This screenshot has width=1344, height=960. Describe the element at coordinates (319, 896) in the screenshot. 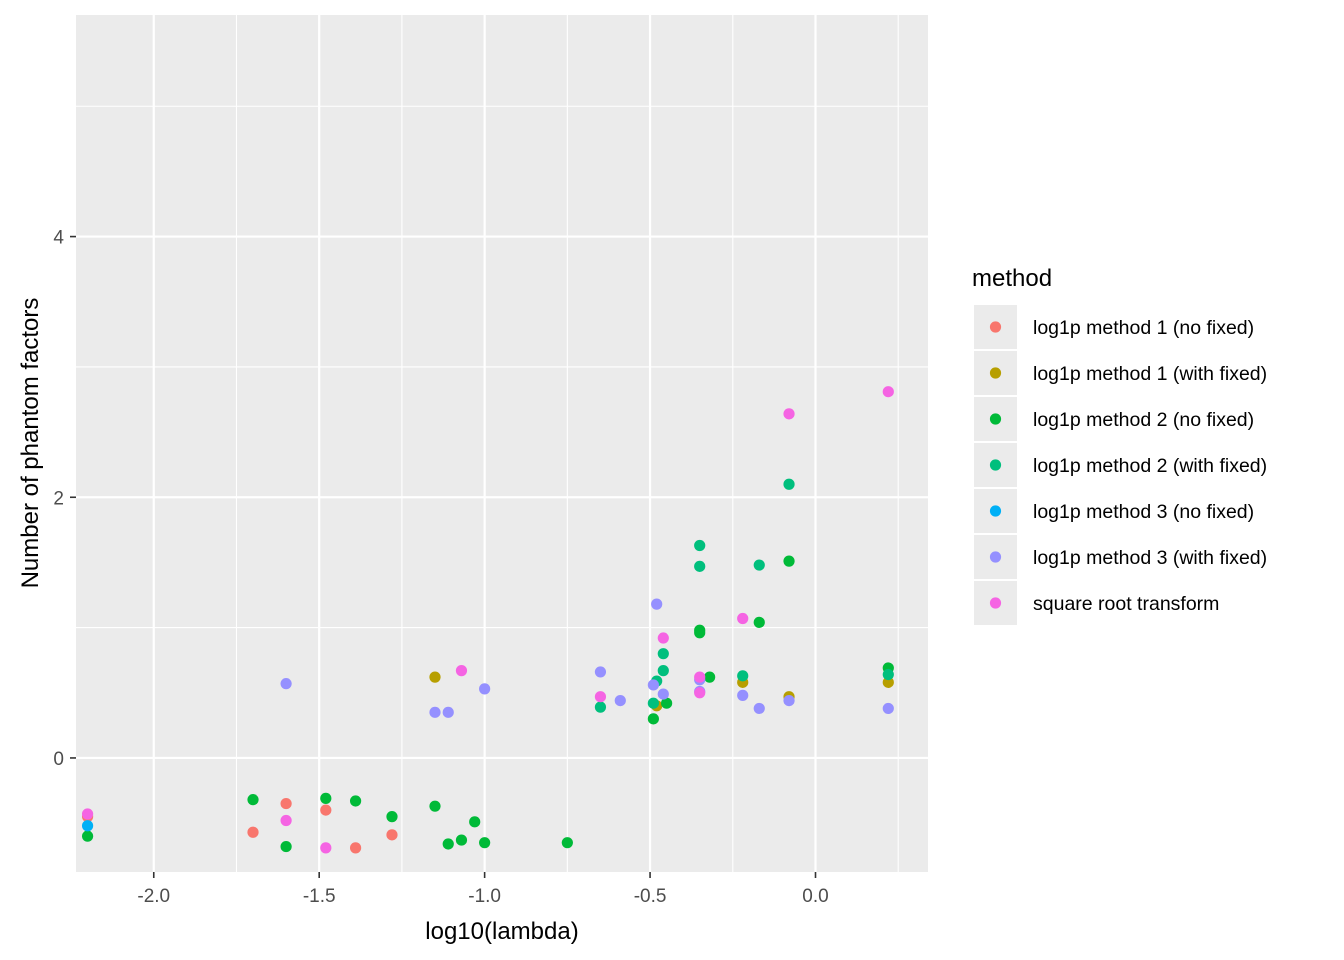

I see `x-tick-label: -1.5` at that location.